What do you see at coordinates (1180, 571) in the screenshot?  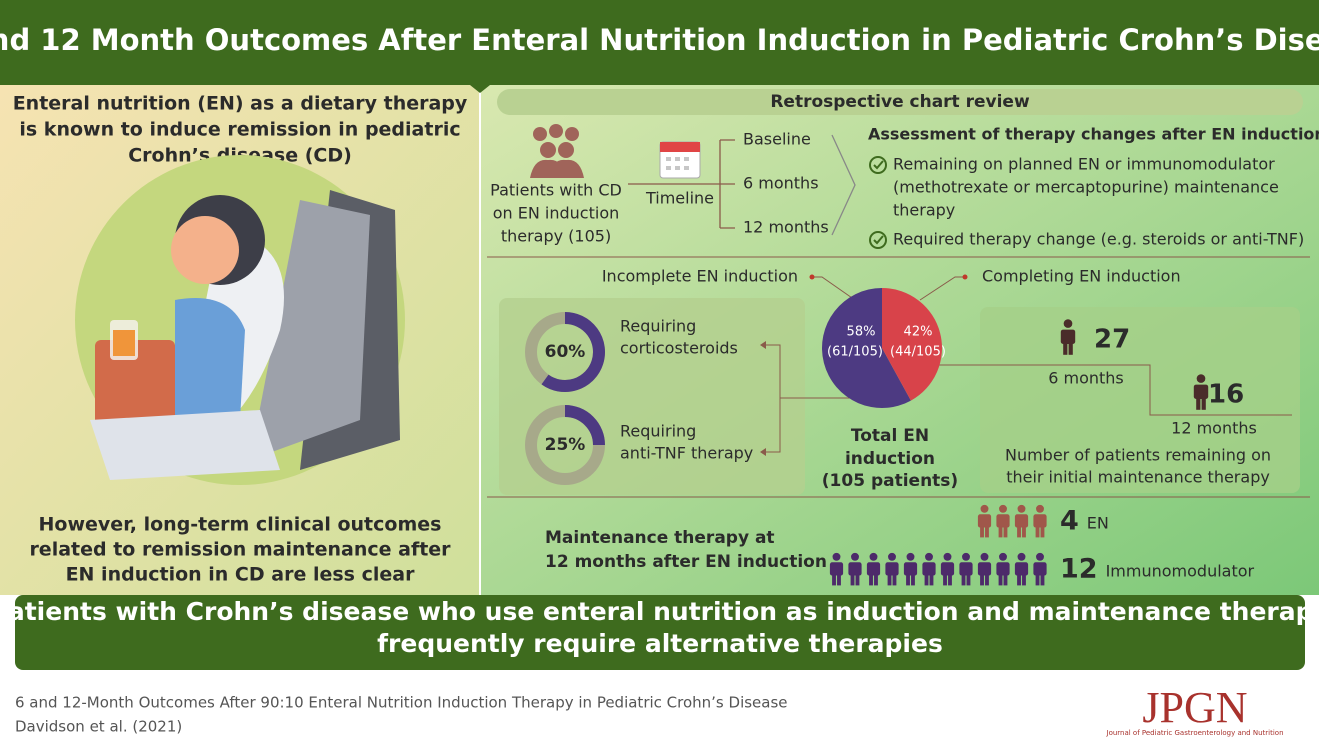 I see `group-label: Immunomodulator` at bounding box center [1180, 571].